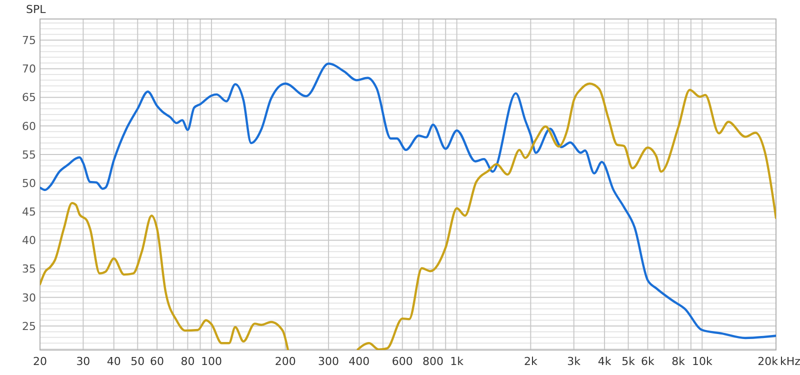 The image size is (800, 375). What do you see at coordinates (36, 9) in the screenshot?
I see `y-axis-title: SPL` at bounding box center [36, 9].